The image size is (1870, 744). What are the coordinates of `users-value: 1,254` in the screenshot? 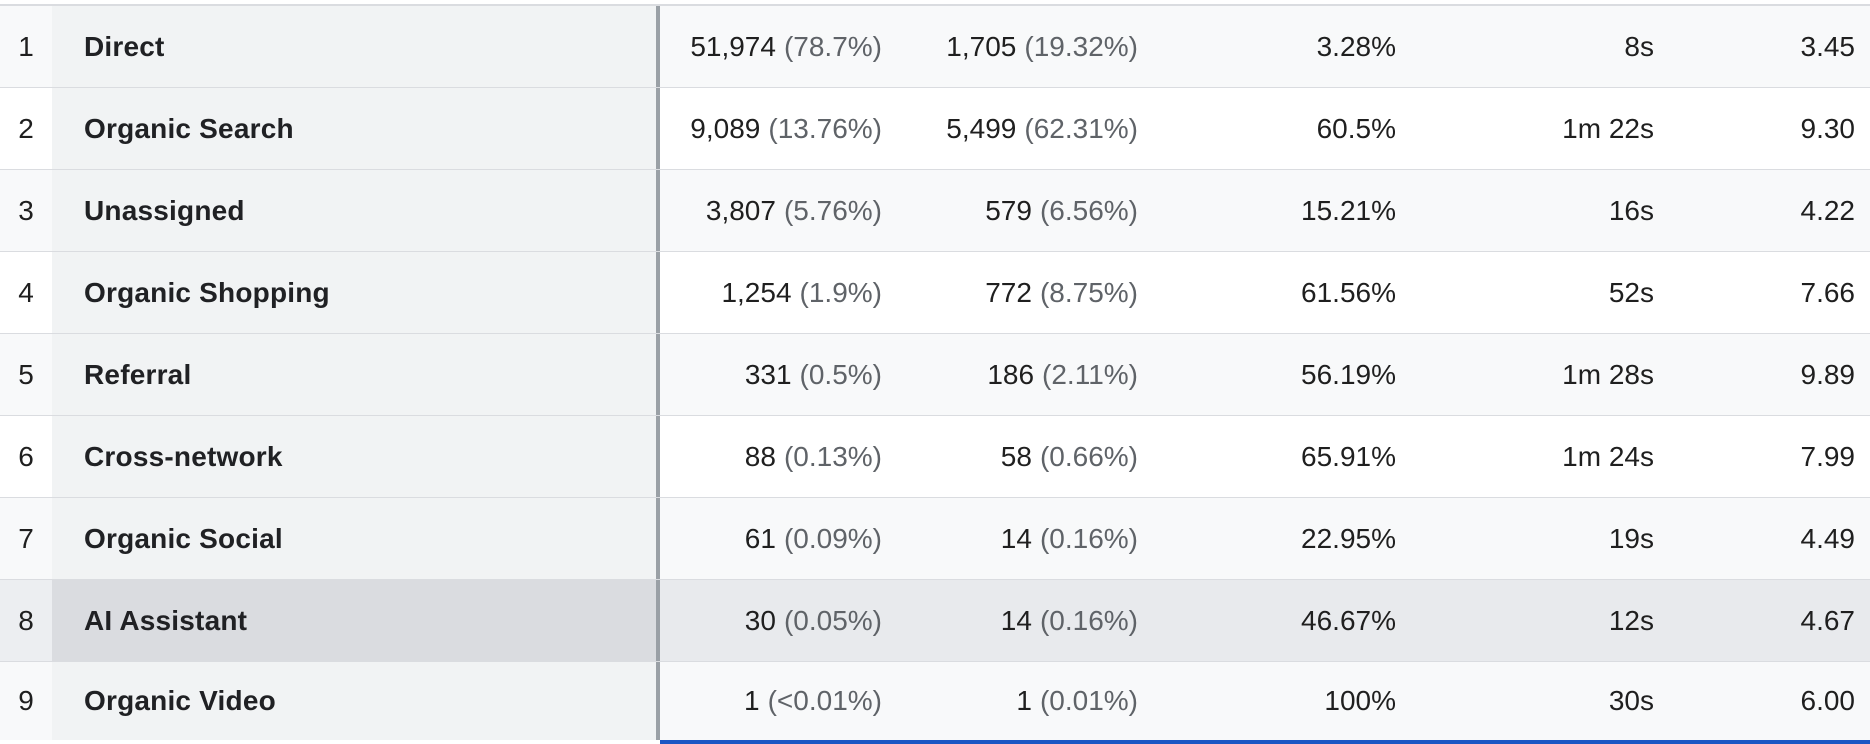 It's located at (756, 292).